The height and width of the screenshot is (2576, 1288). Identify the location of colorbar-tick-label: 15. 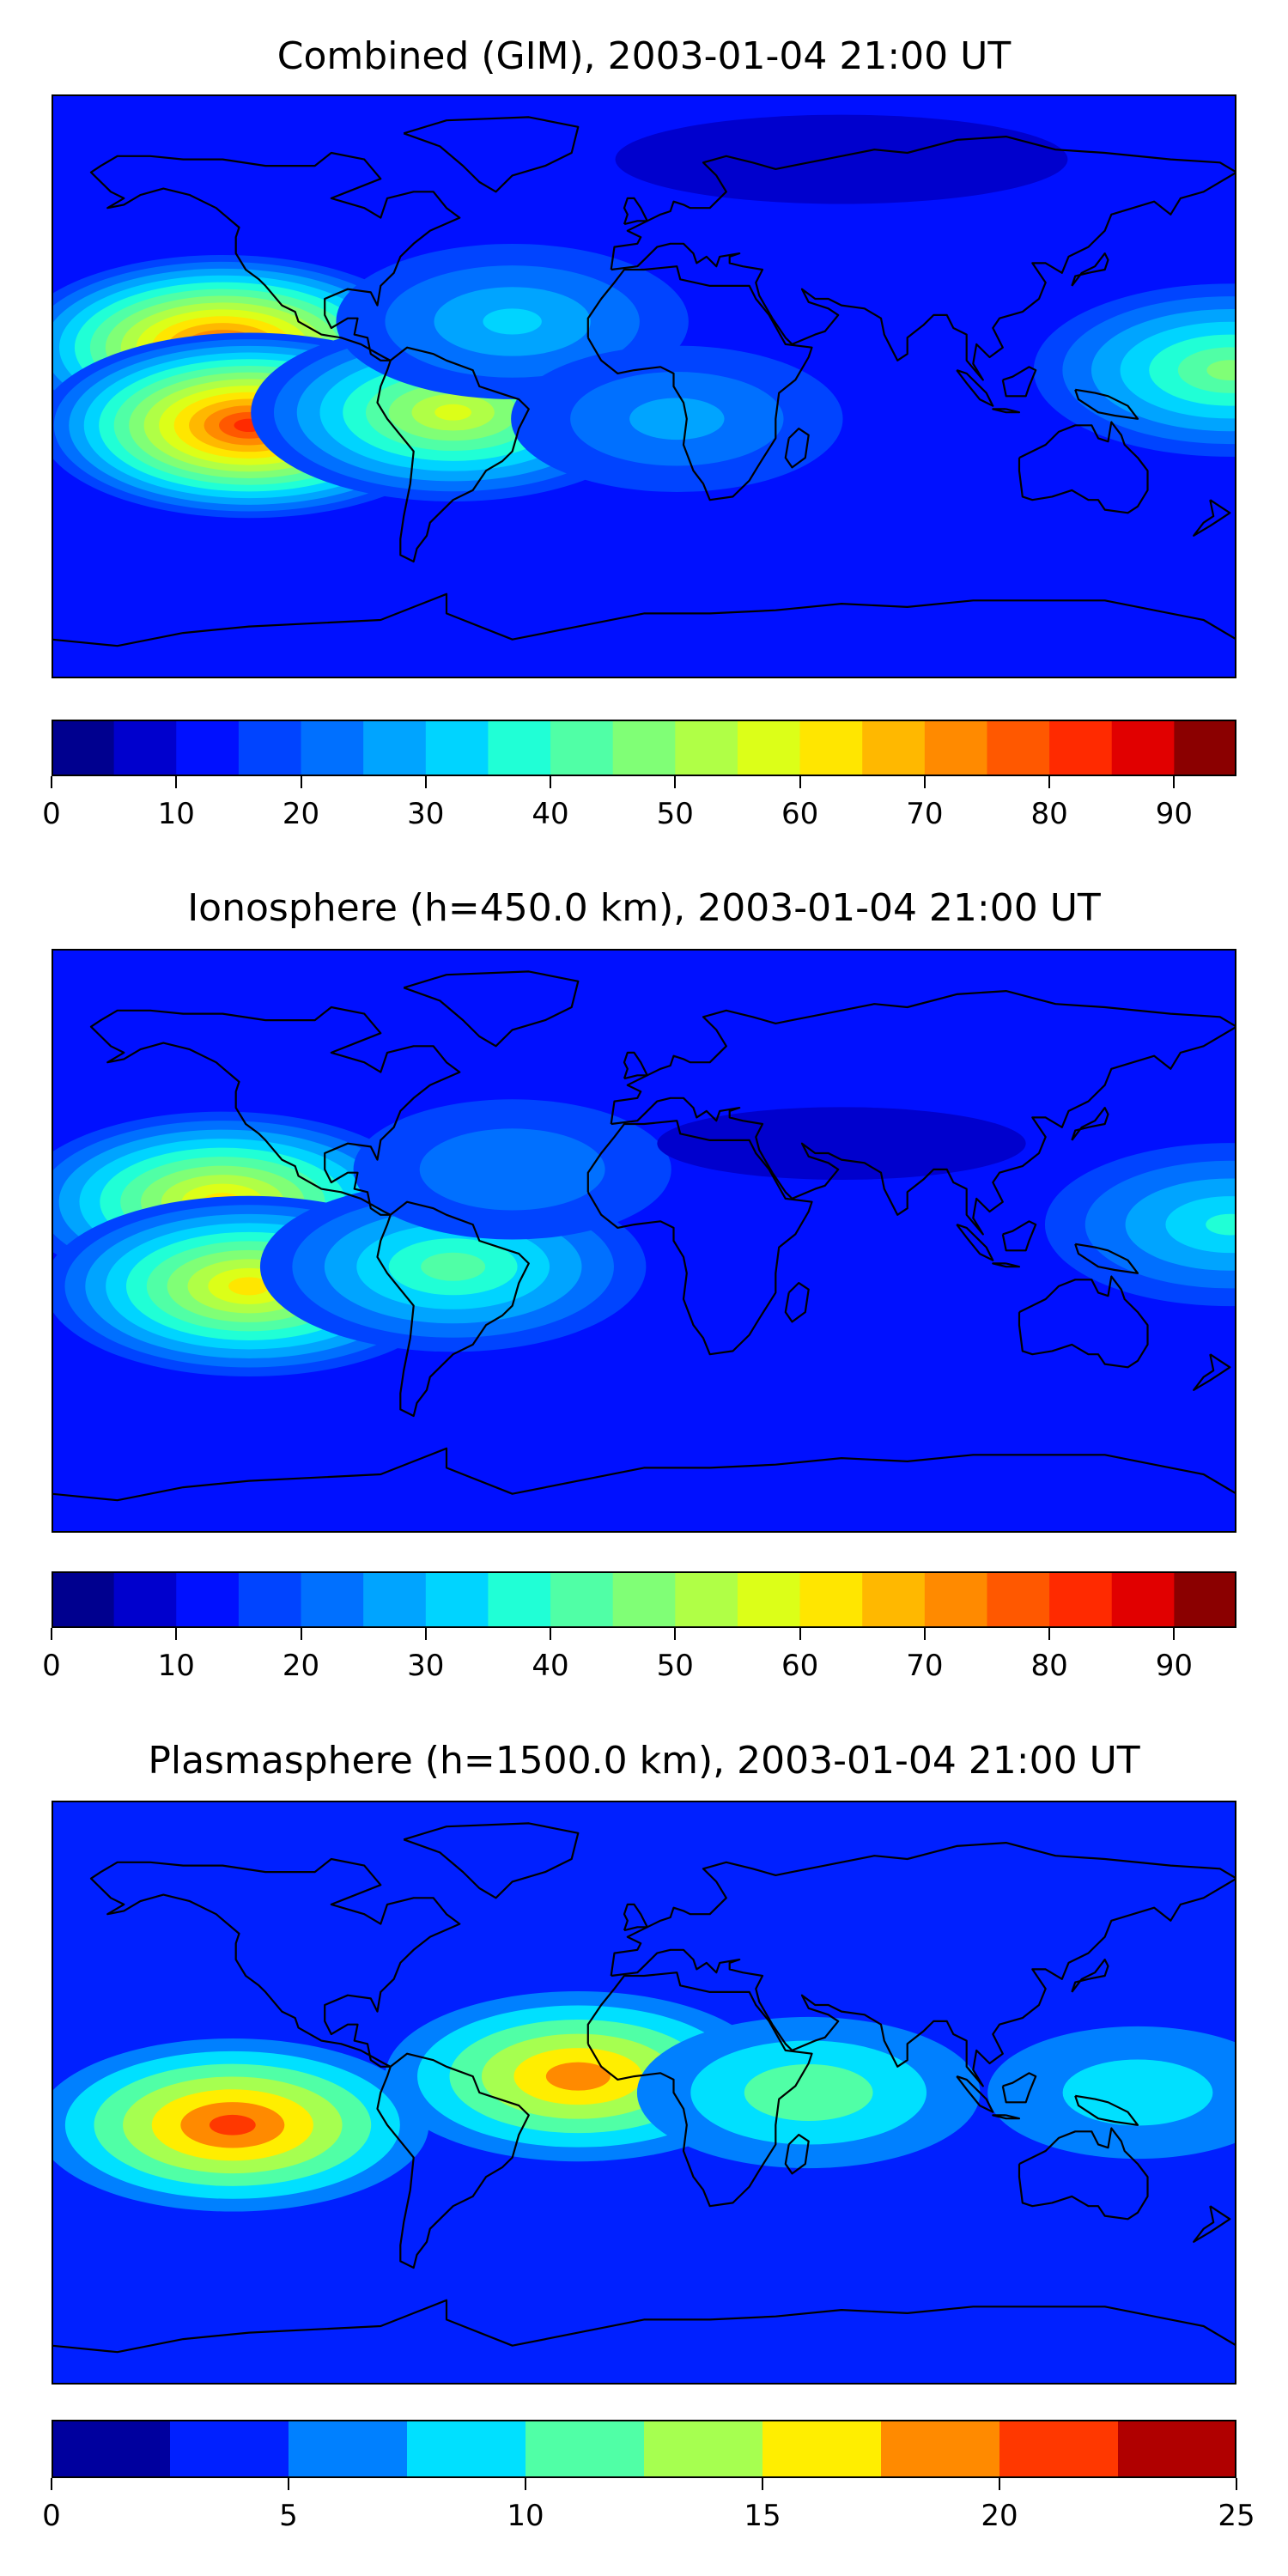
(762, 2516).